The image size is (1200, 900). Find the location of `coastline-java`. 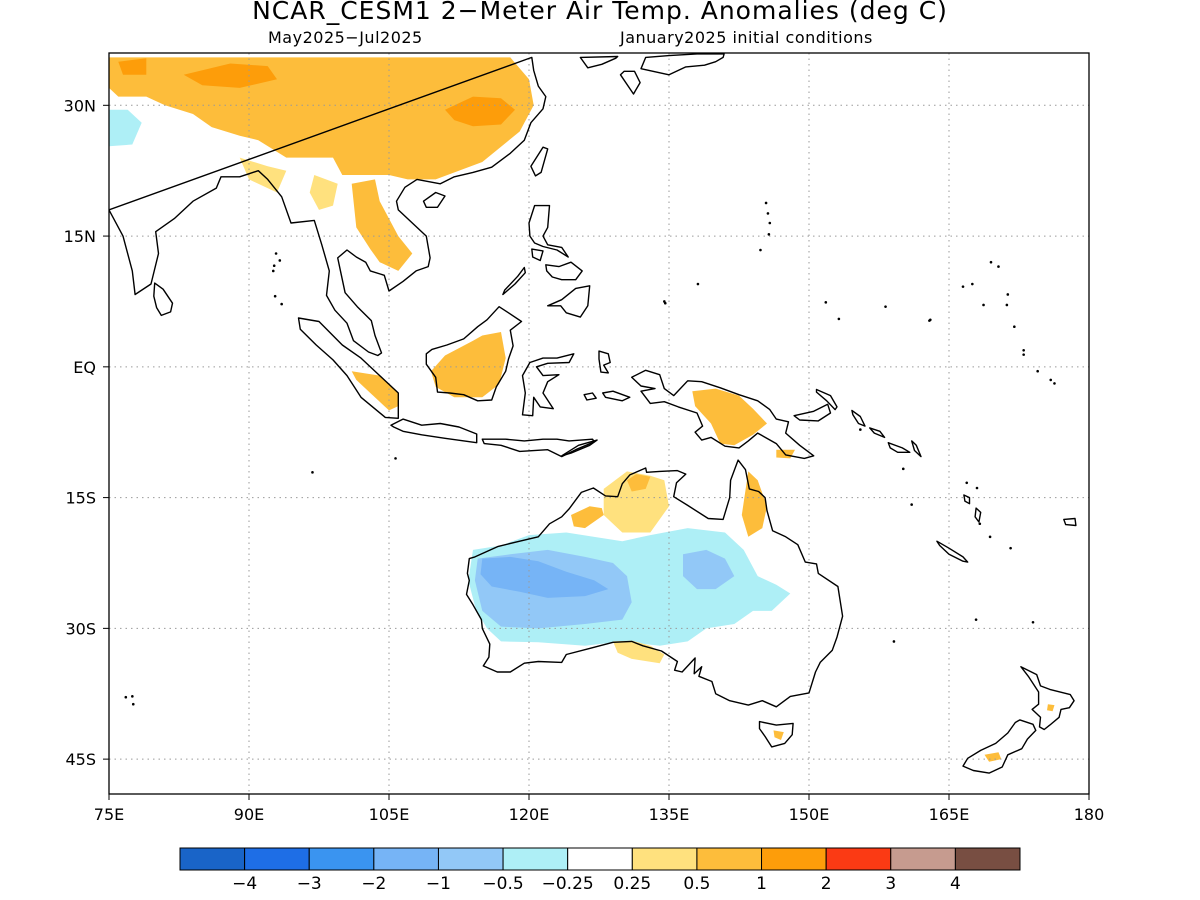

coastline-java is located at coordinates (434, 431).